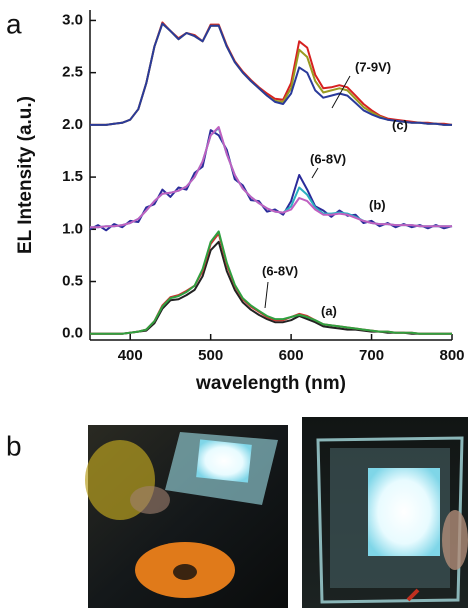  I want to click on photo-left, so click(186, 516).